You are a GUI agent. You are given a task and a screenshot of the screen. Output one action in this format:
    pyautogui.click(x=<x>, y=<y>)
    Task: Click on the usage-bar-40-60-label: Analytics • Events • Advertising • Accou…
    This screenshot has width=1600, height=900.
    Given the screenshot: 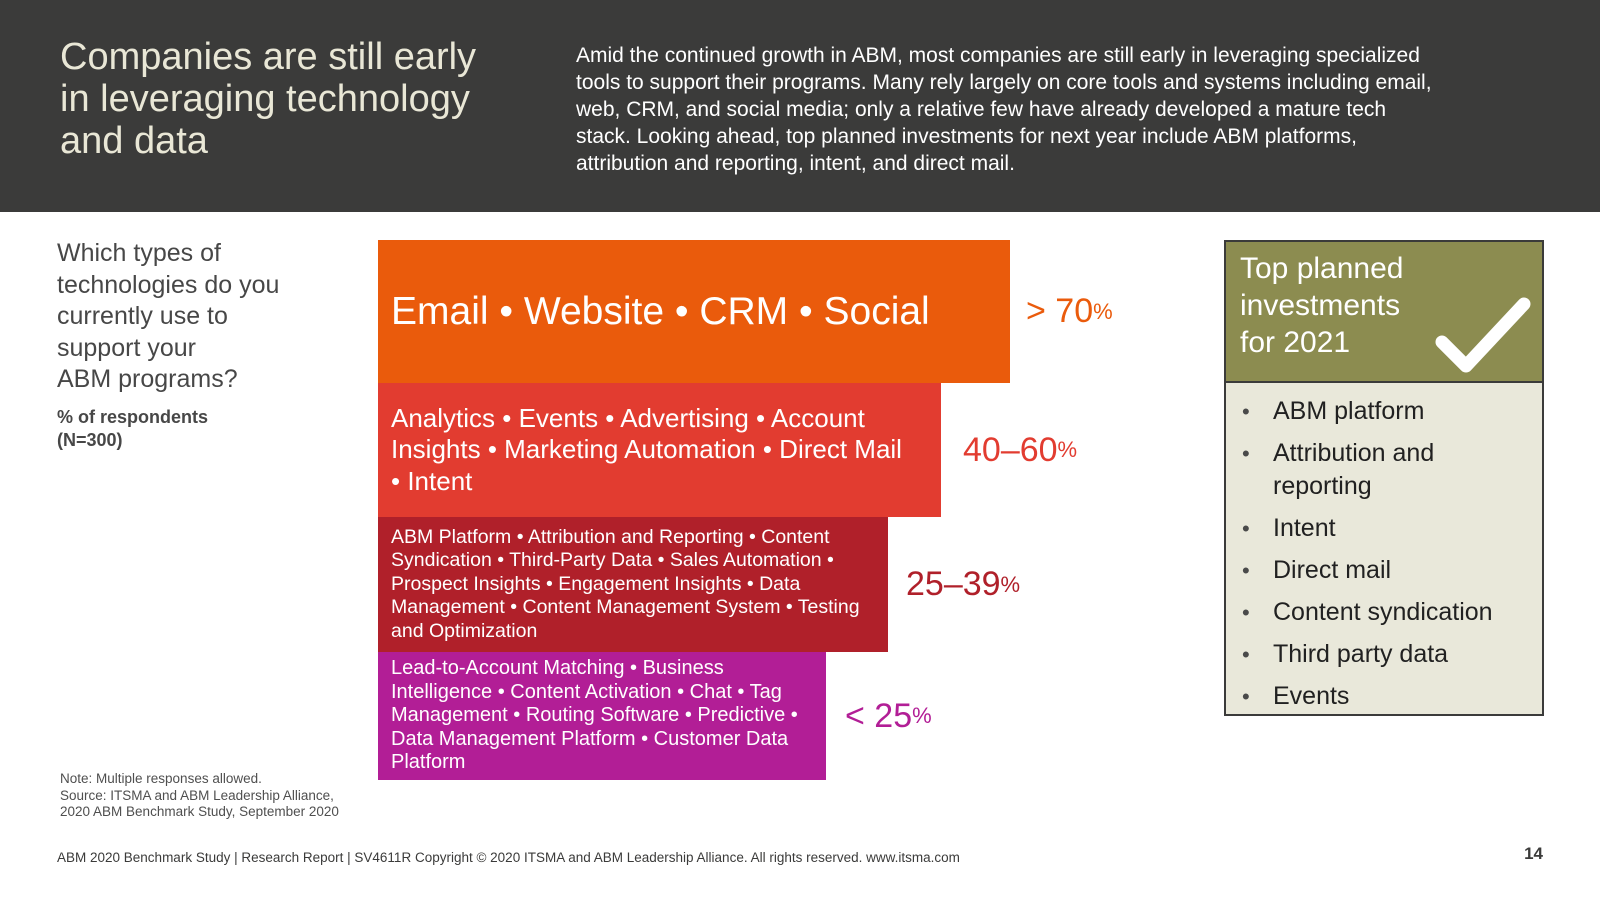 What is the action you would take?
    pyautogui.click(x=646, y=449)
    